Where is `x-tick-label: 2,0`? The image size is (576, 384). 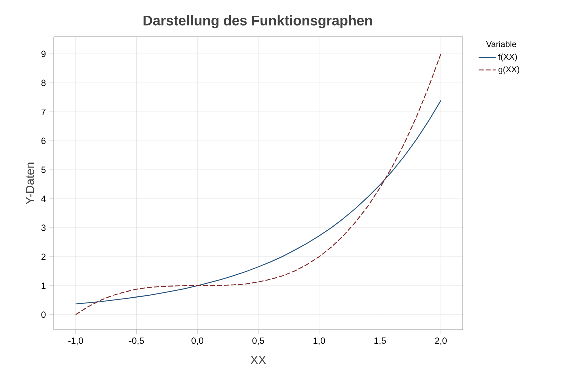 x-tick-label: 2,0 is located at coordinates (441, 342).